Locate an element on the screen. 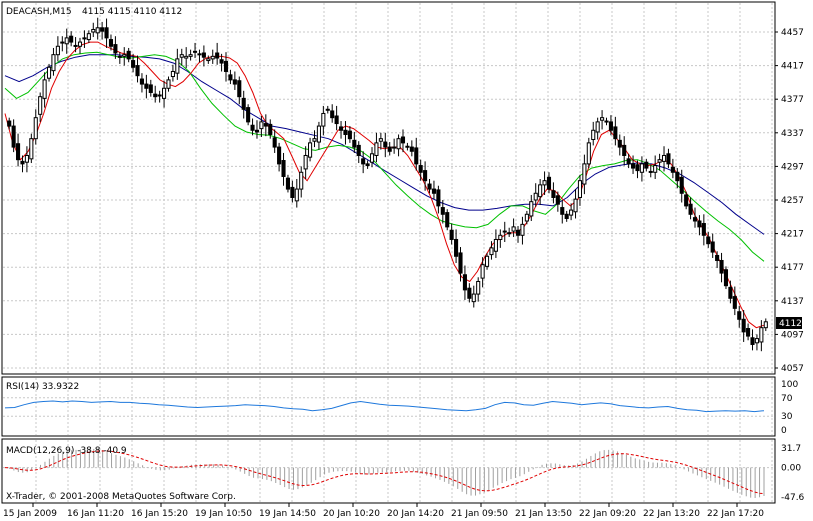 This screenshot has height=521, width=813. macd-grid is located at coordinates (388, 471).